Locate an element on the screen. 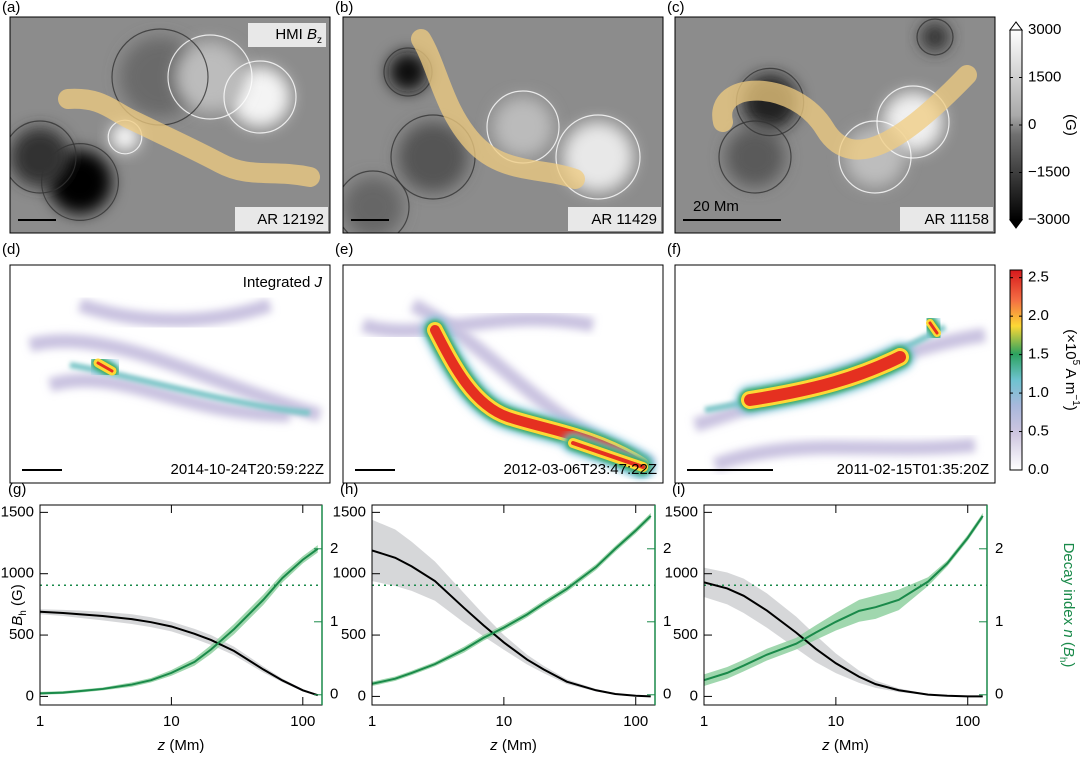  timestamp: 2011-02-15T01:35:20Z is located at coordinates (913, 469).